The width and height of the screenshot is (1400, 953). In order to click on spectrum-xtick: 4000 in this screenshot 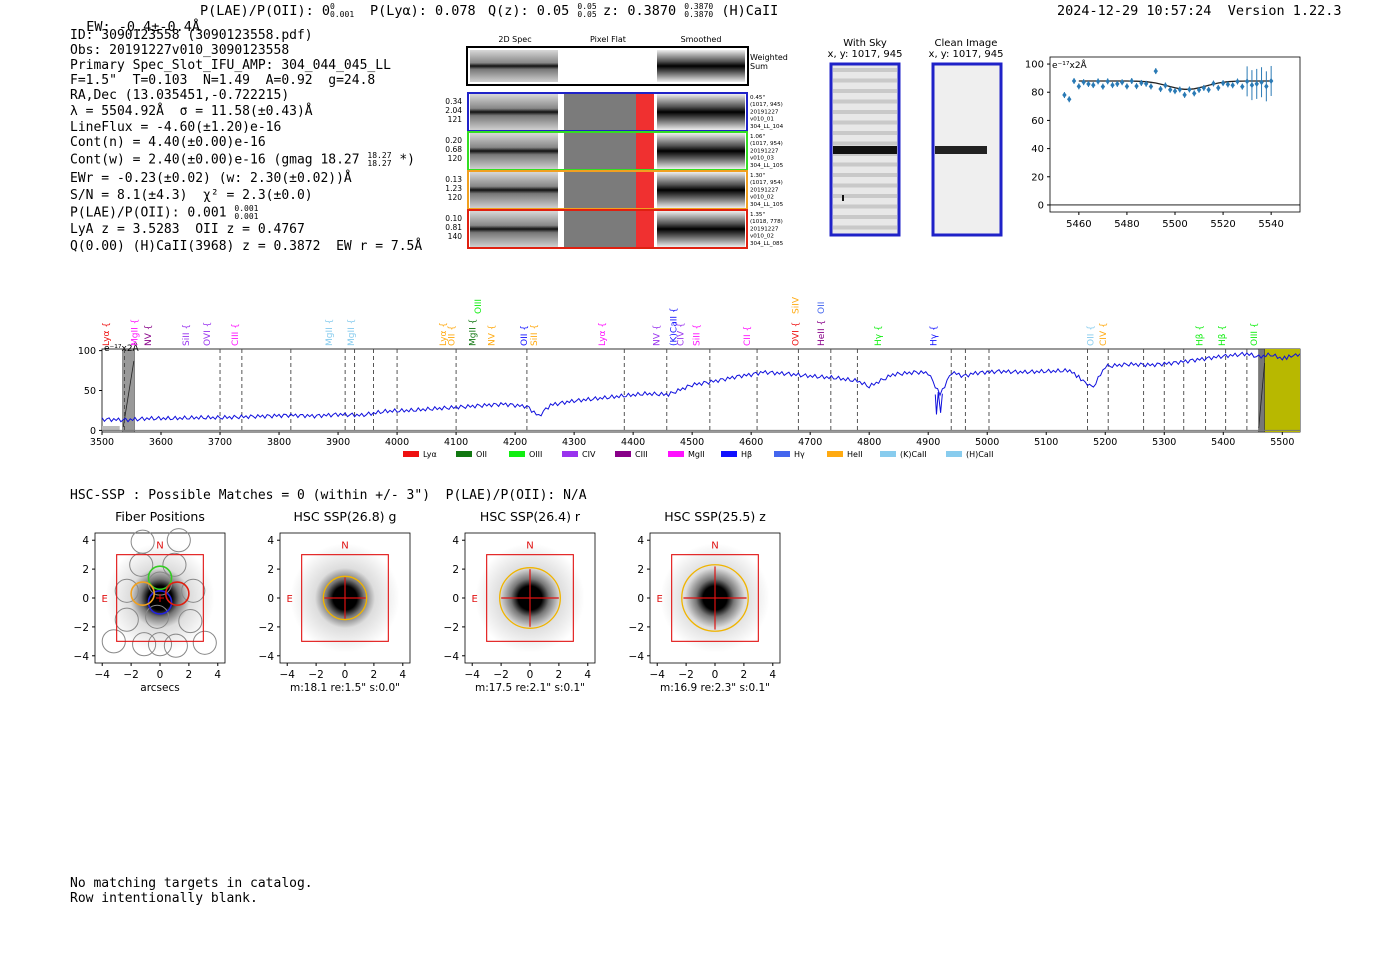, I will do `click(397, 442)`.